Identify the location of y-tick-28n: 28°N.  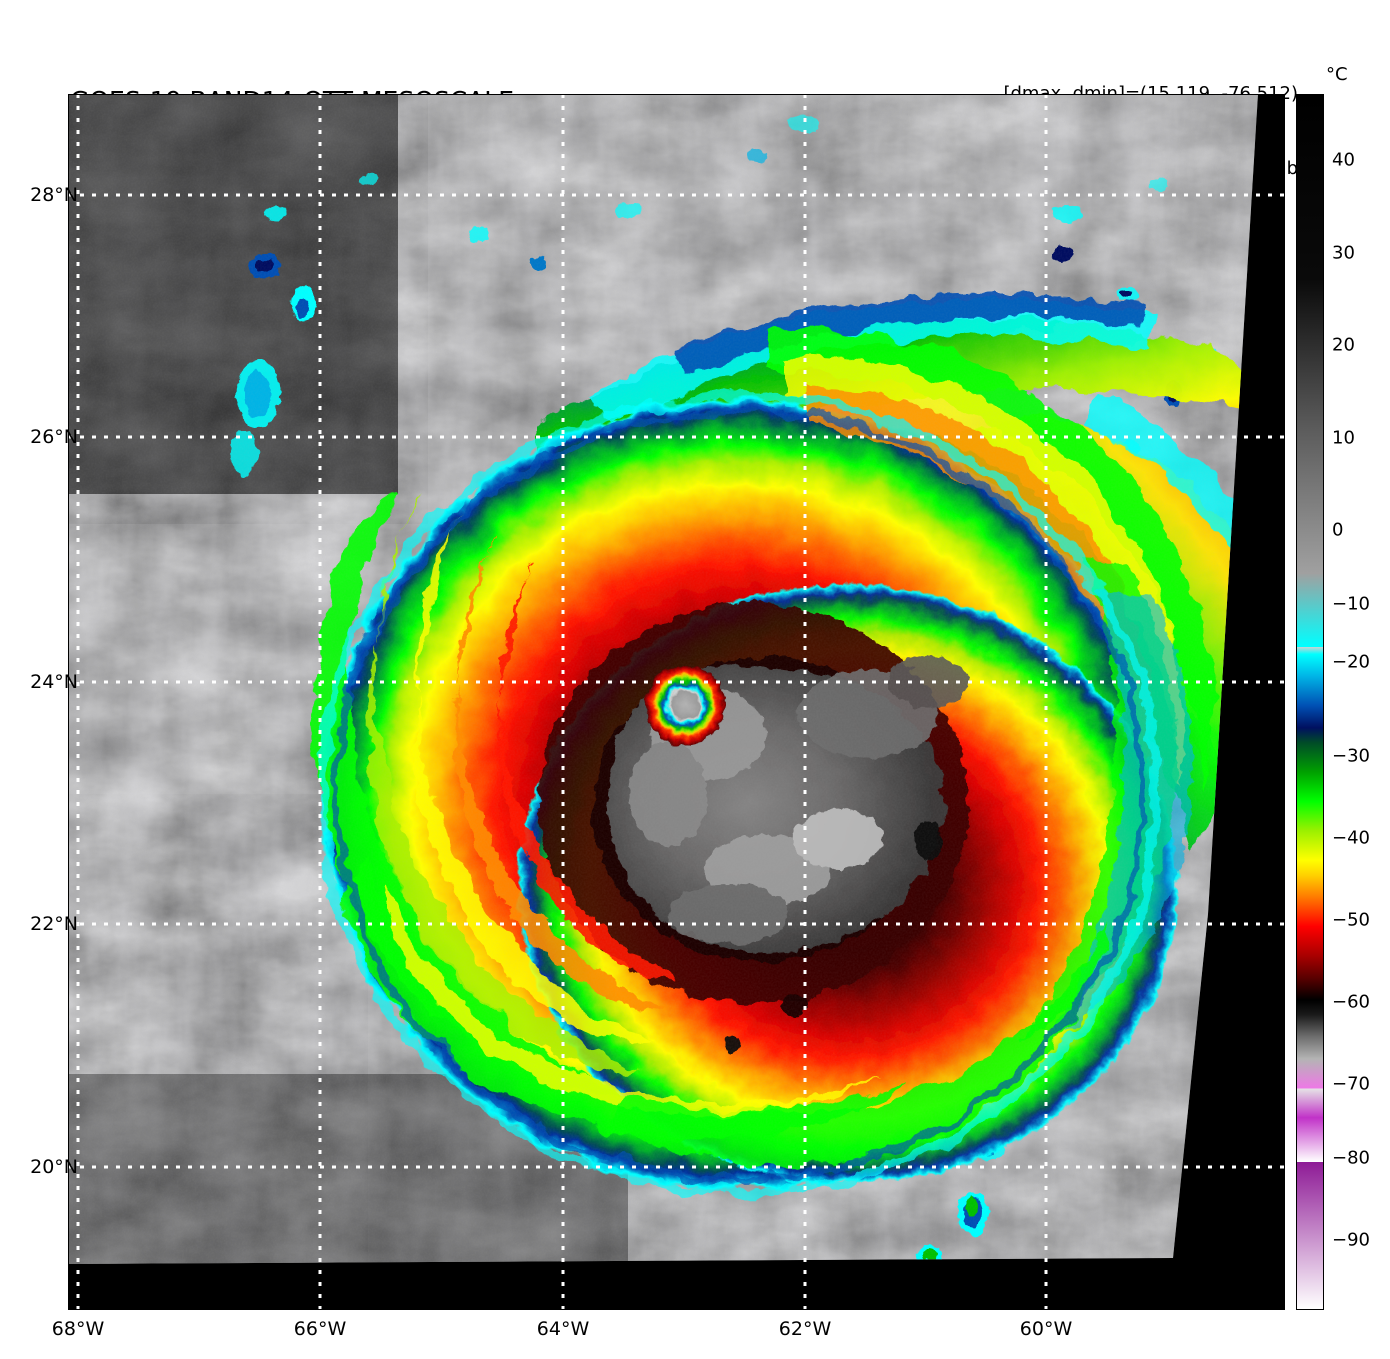
(54, 195).